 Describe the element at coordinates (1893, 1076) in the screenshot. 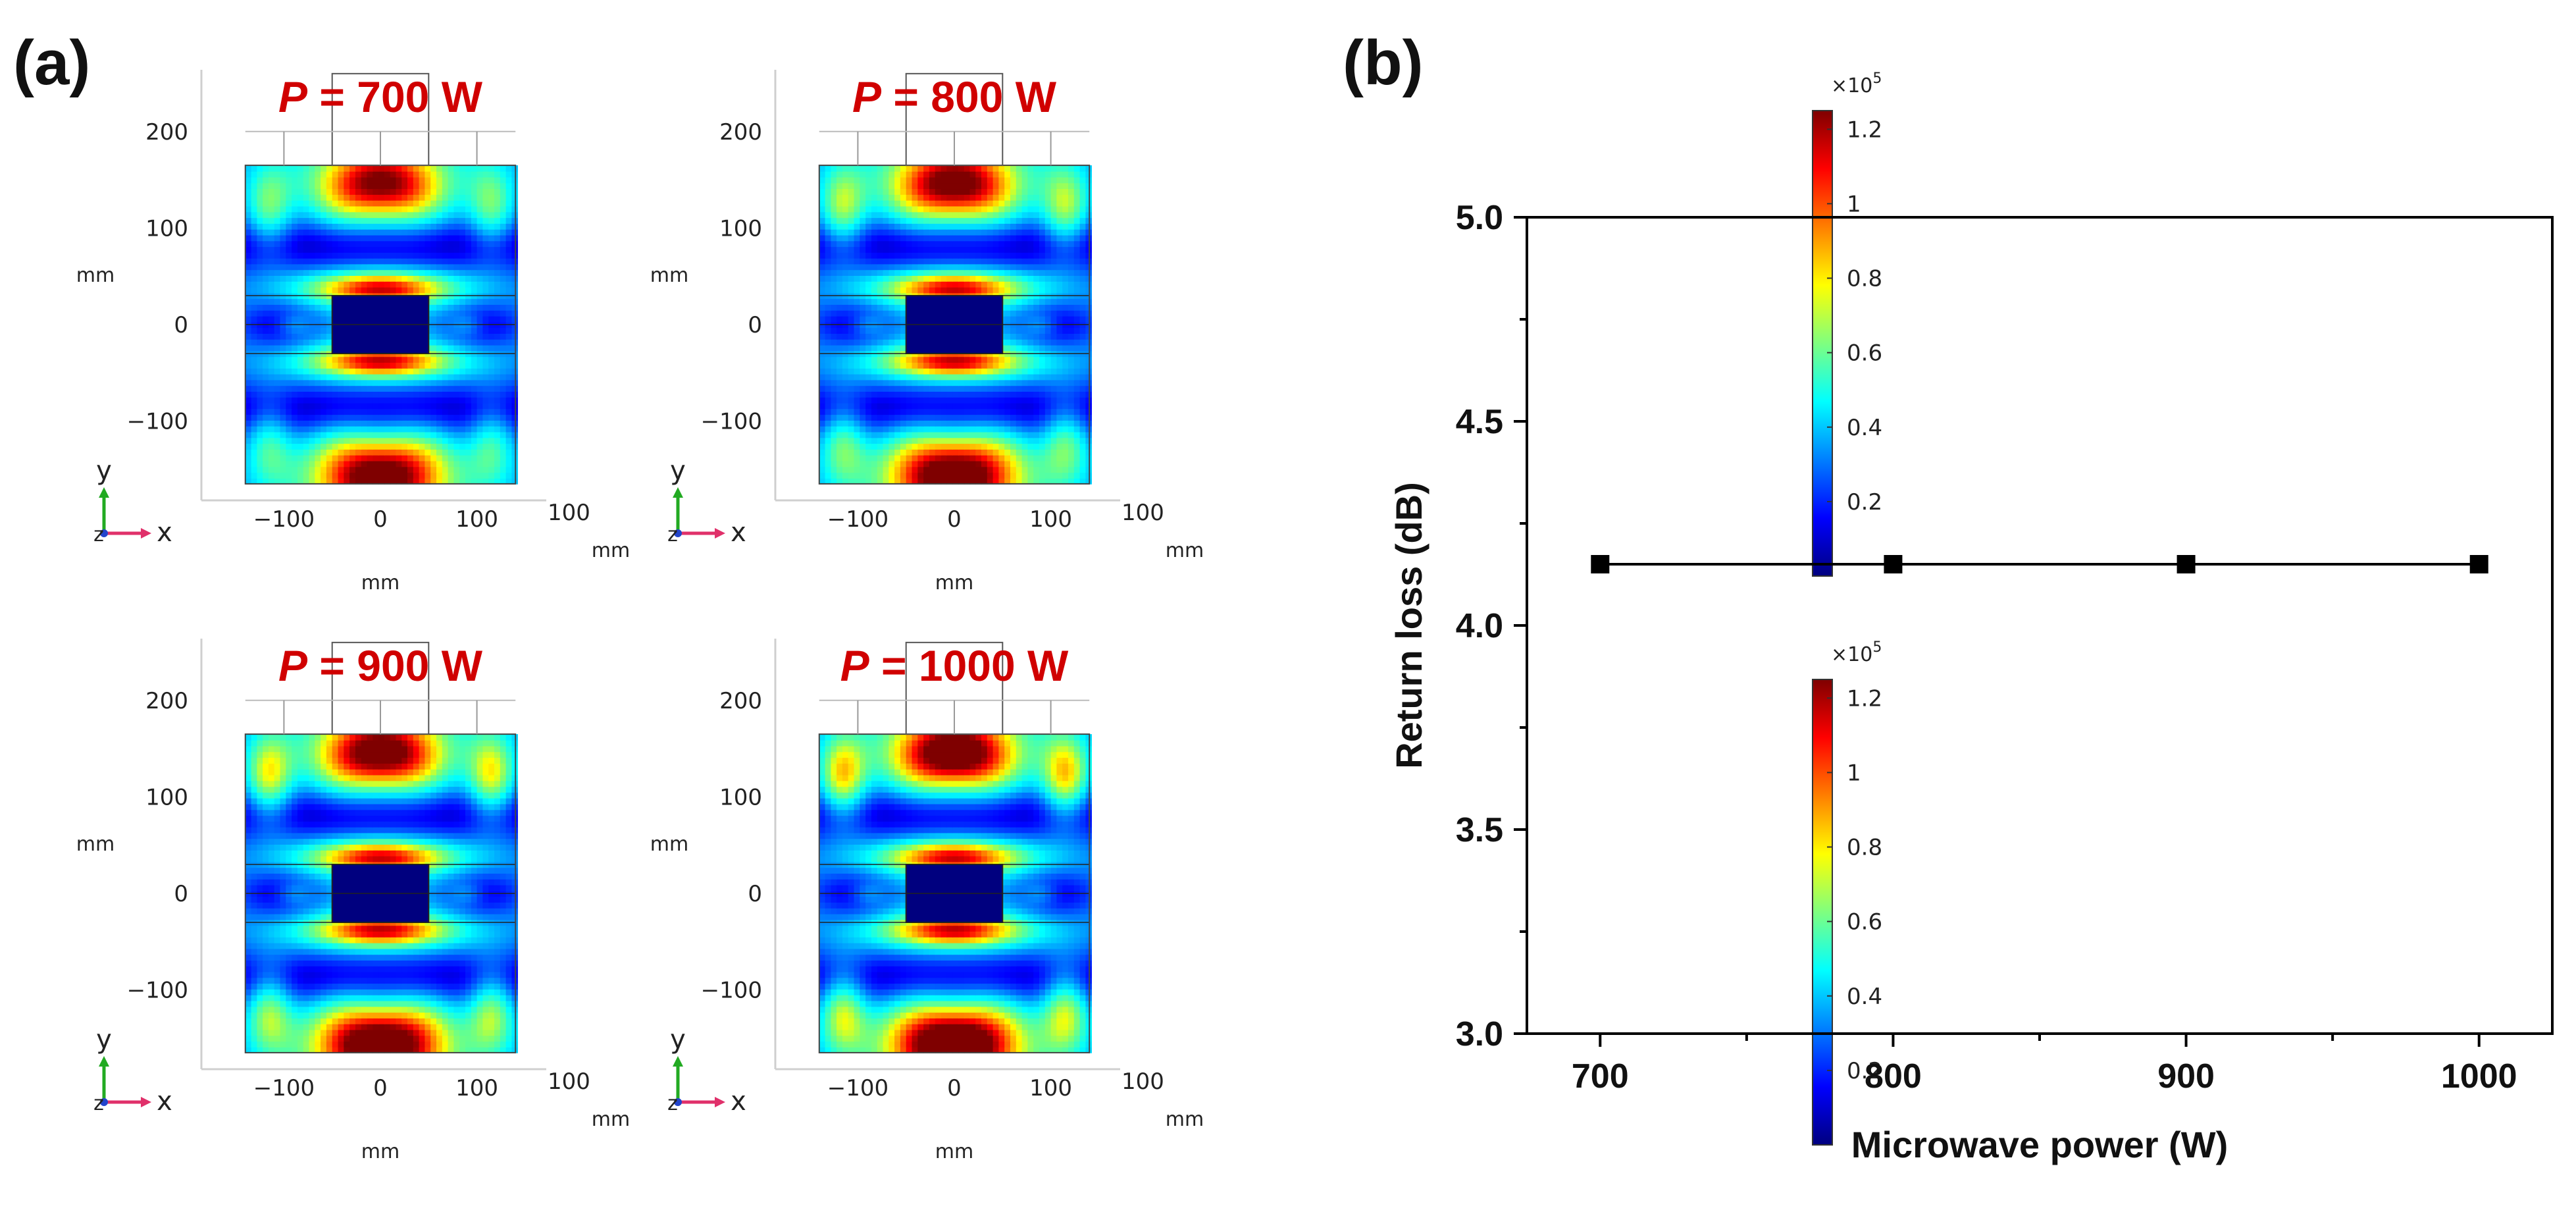

I see `x-tick-label: 800` at that location.